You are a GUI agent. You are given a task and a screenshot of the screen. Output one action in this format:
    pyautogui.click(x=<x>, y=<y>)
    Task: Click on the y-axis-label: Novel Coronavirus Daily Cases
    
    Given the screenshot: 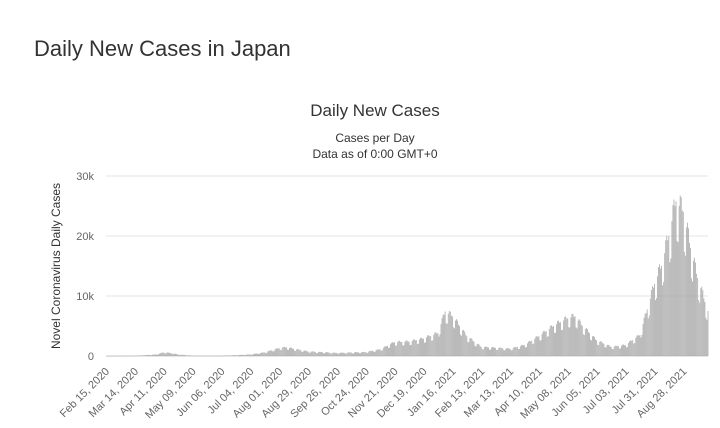 What is the action you would take?
    pyautogui.click(x=56, y=266)
    